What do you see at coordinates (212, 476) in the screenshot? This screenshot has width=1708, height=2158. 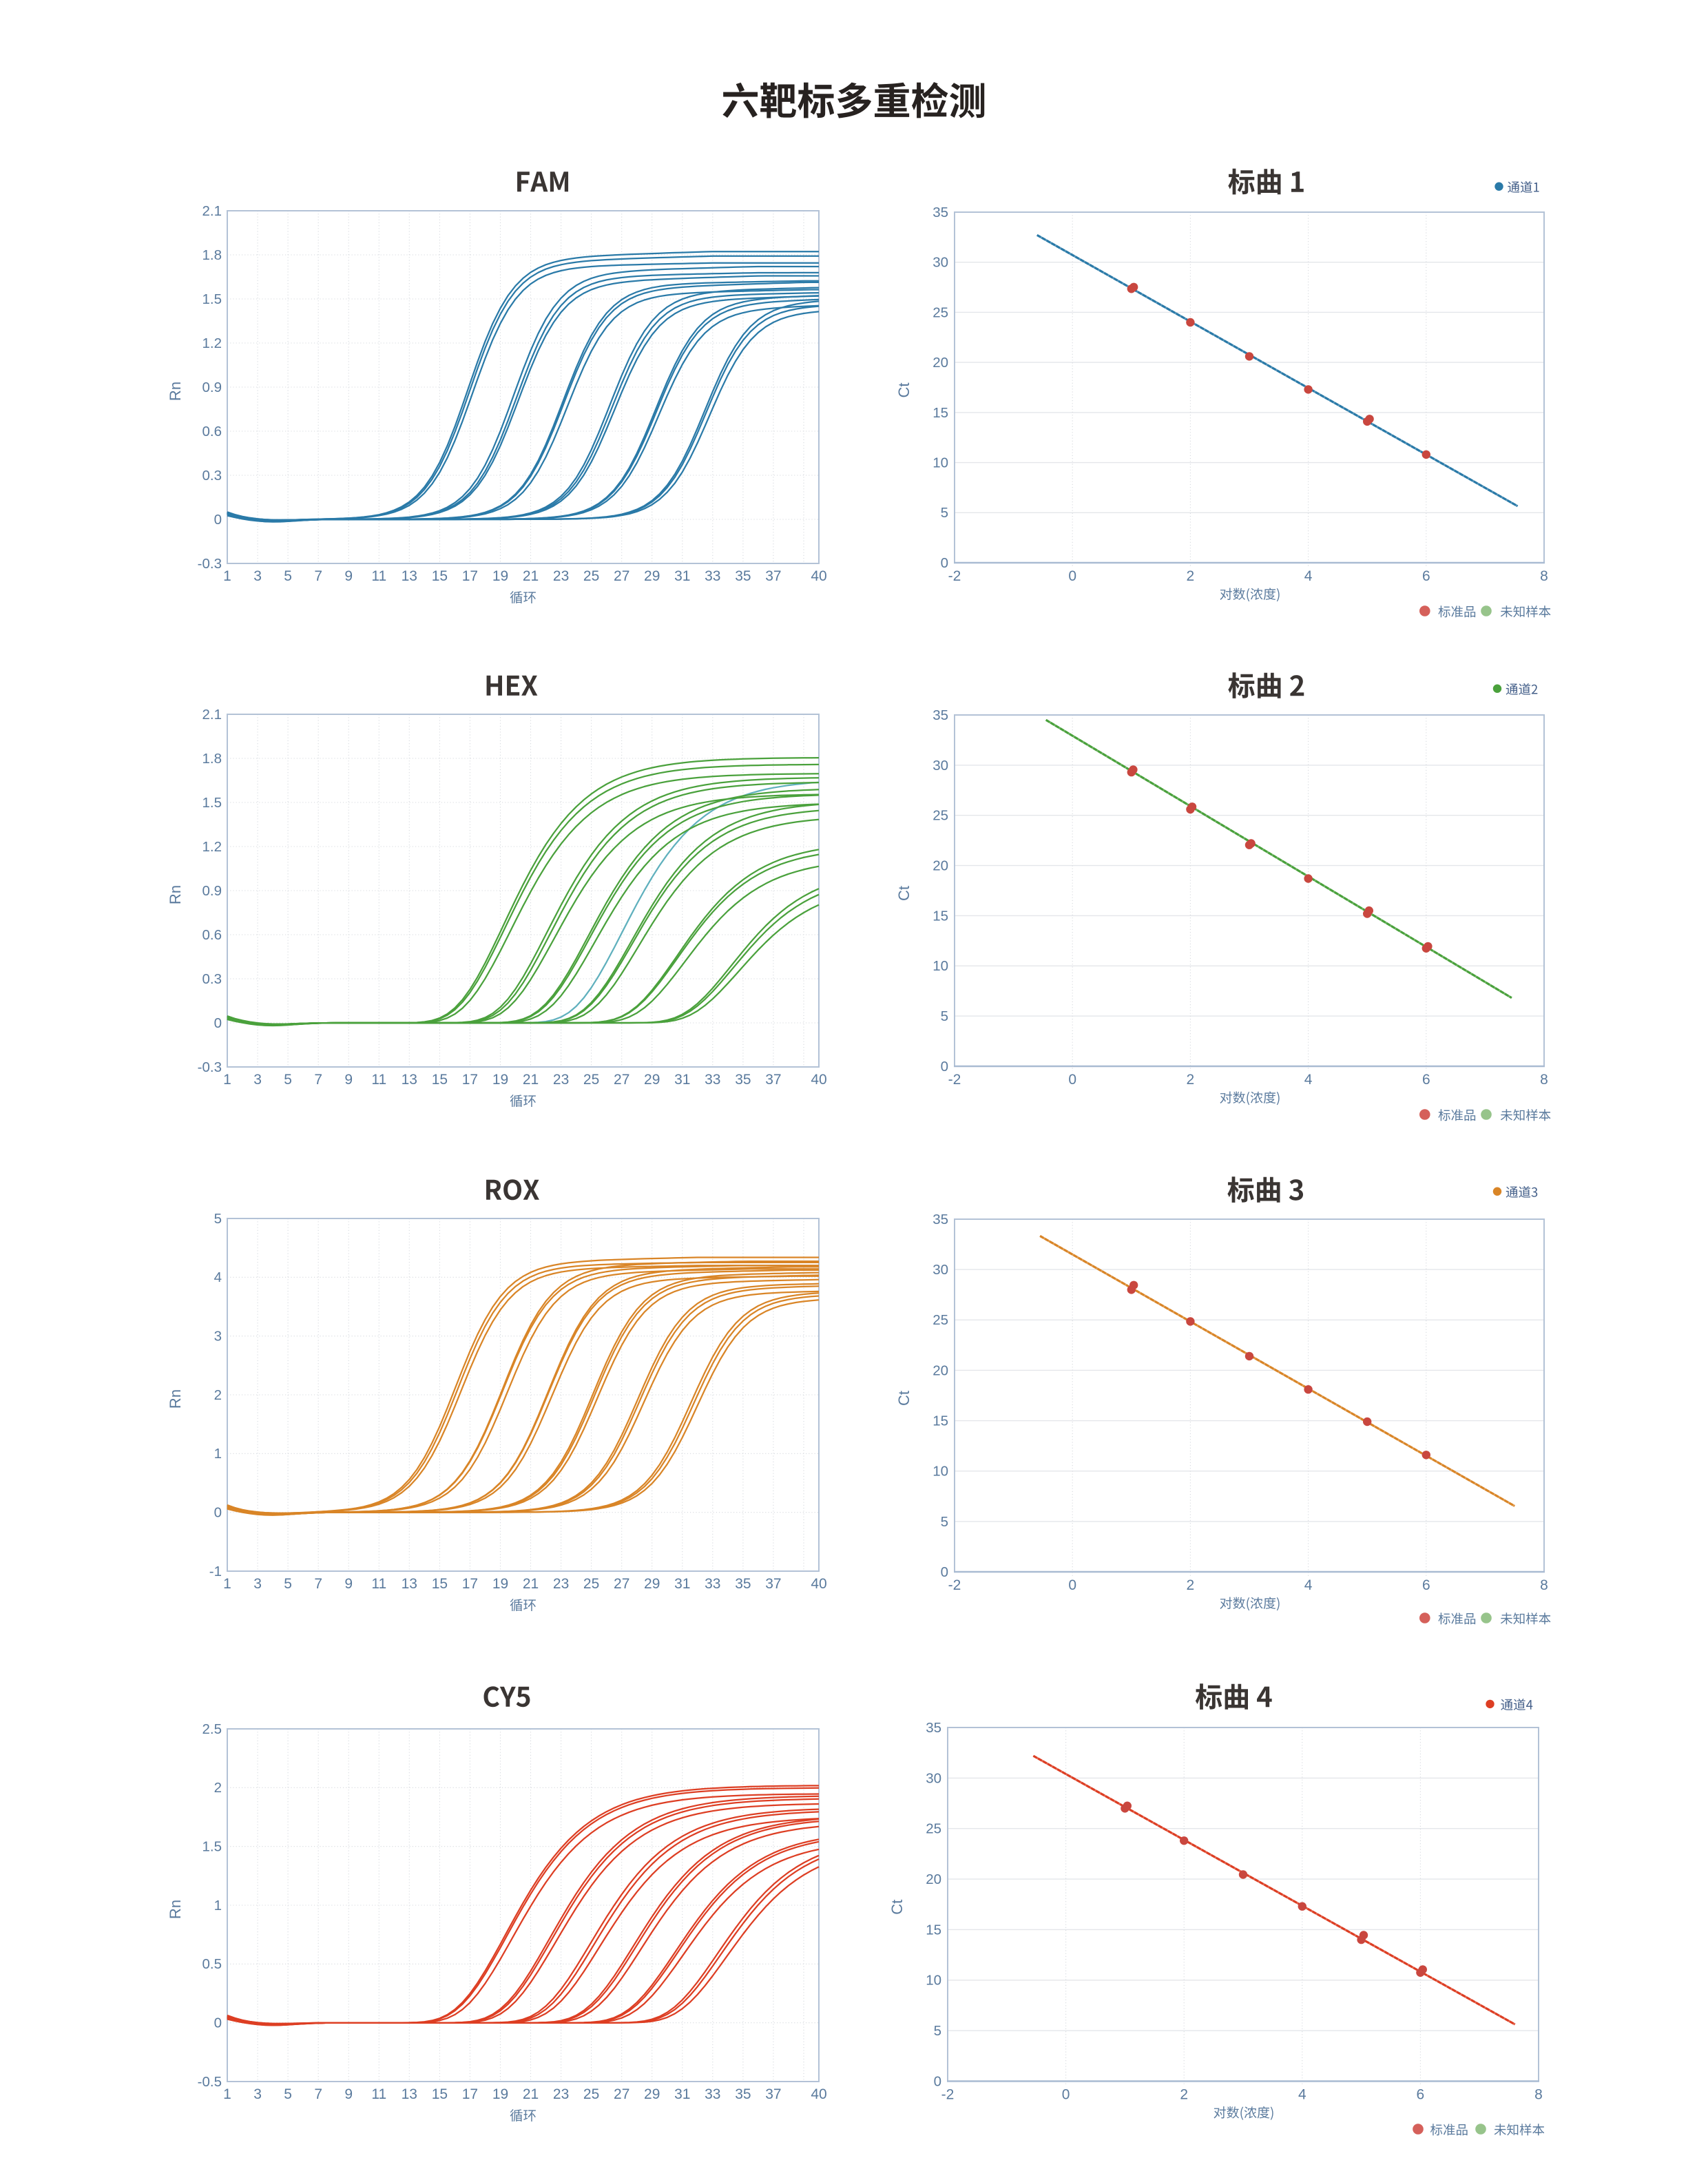 I see `svg-text: 0.3` at bounding box center [212, 476].